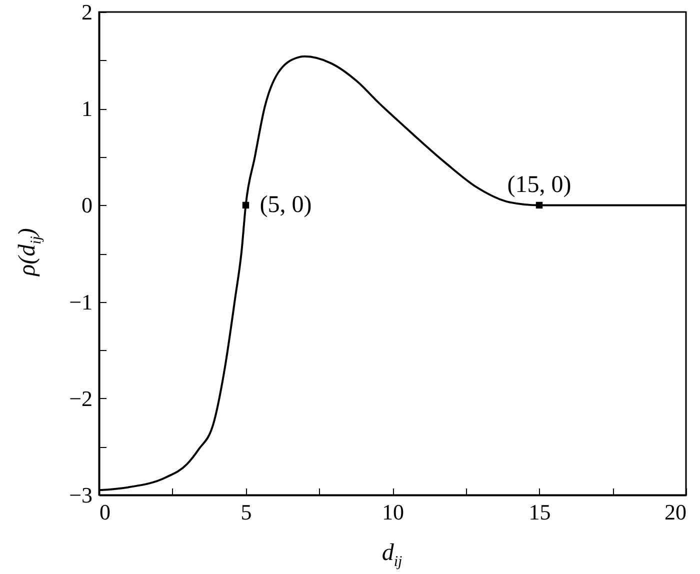 The image size is (700, 574). What do you see at coordinates (675, 512) in the screenshot?
I see `x-tick-label: 20` at bounding box center [675, 512].